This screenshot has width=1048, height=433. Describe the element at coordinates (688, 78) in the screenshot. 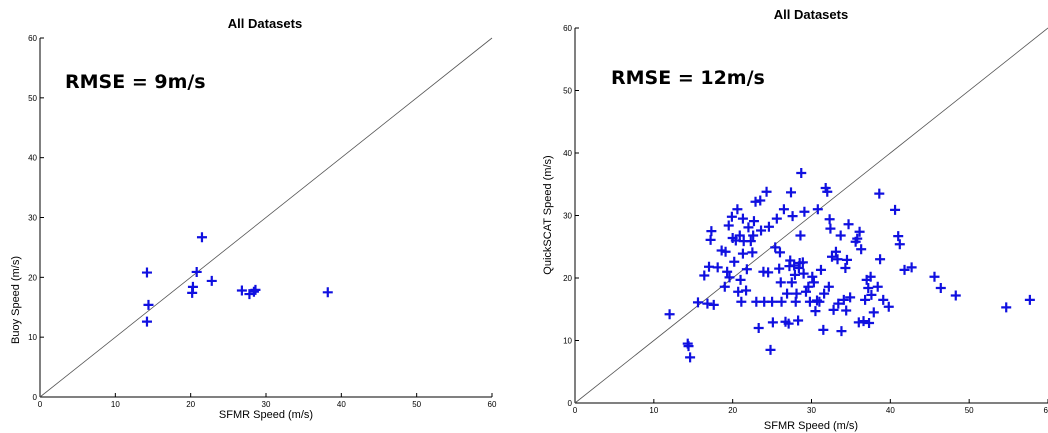

I see `rmse-annotation: RMSE = 12m/s` at that location.